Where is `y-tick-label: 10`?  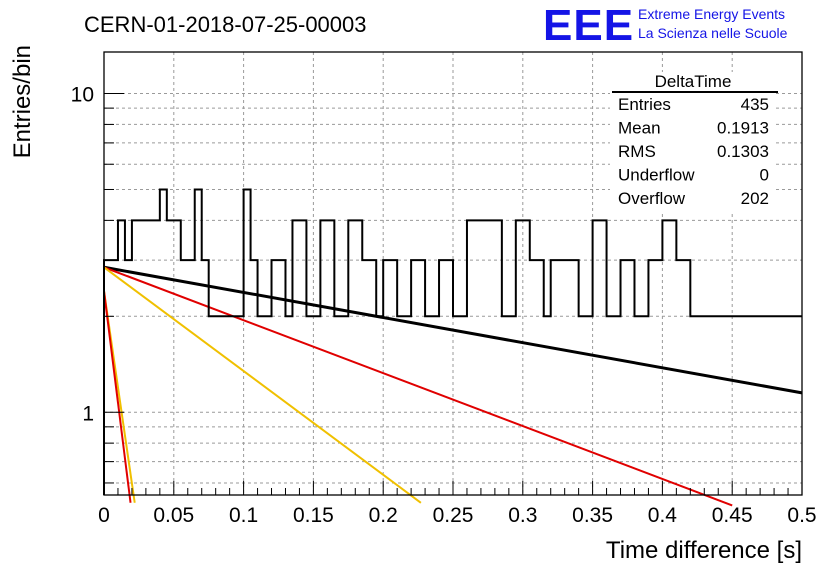 y-tick-label: 10 is located at coordinates (82, 95).